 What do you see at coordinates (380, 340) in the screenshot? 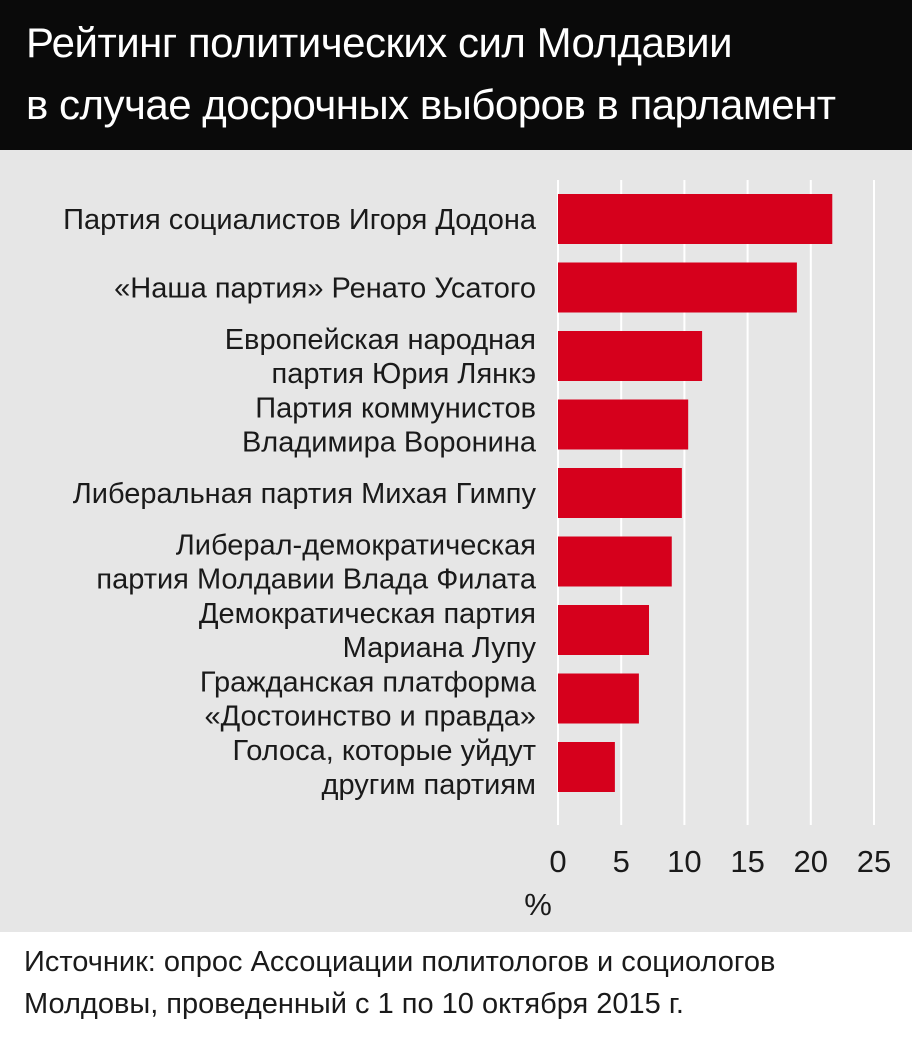
I see `category-label: Европейская народная` at bounding box center [380, 340].